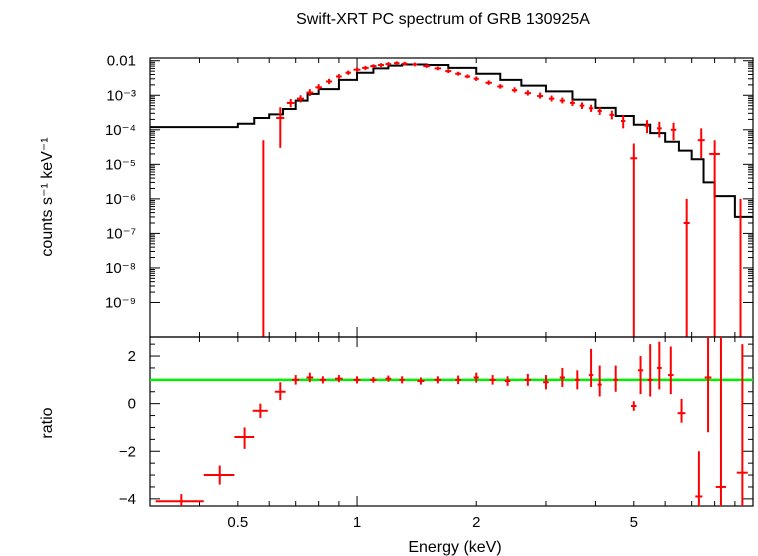  Describe the element at coordinates (237, 522) in the screenshot. I see `x-tick-label: 0.5` at that location.